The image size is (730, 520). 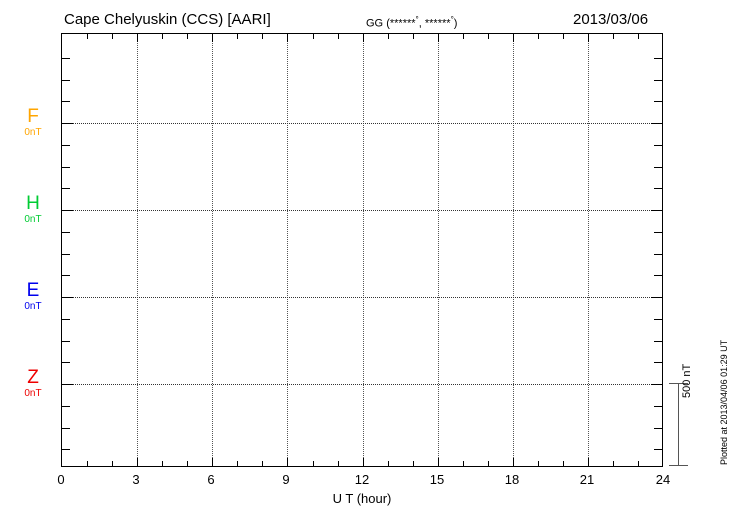 I want to click on coordinate-close-paren: ), so click(x=455, y=23).